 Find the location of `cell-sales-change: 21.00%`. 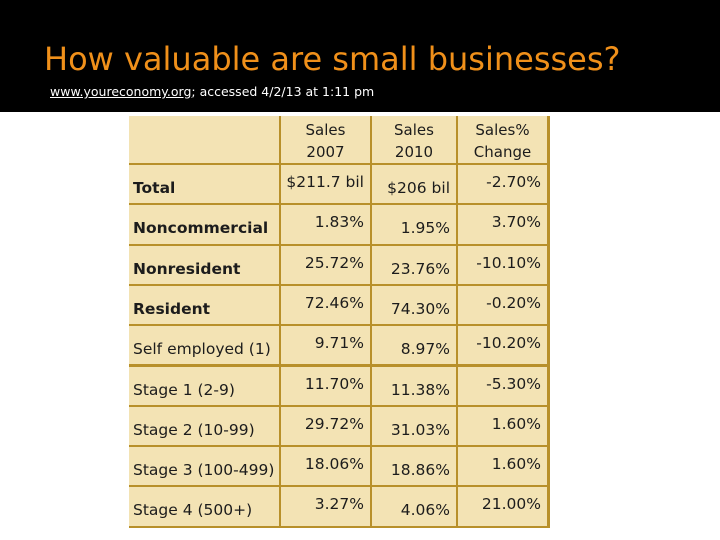

cell-sales-change: 21.00% is located at coordinates (502, 506).